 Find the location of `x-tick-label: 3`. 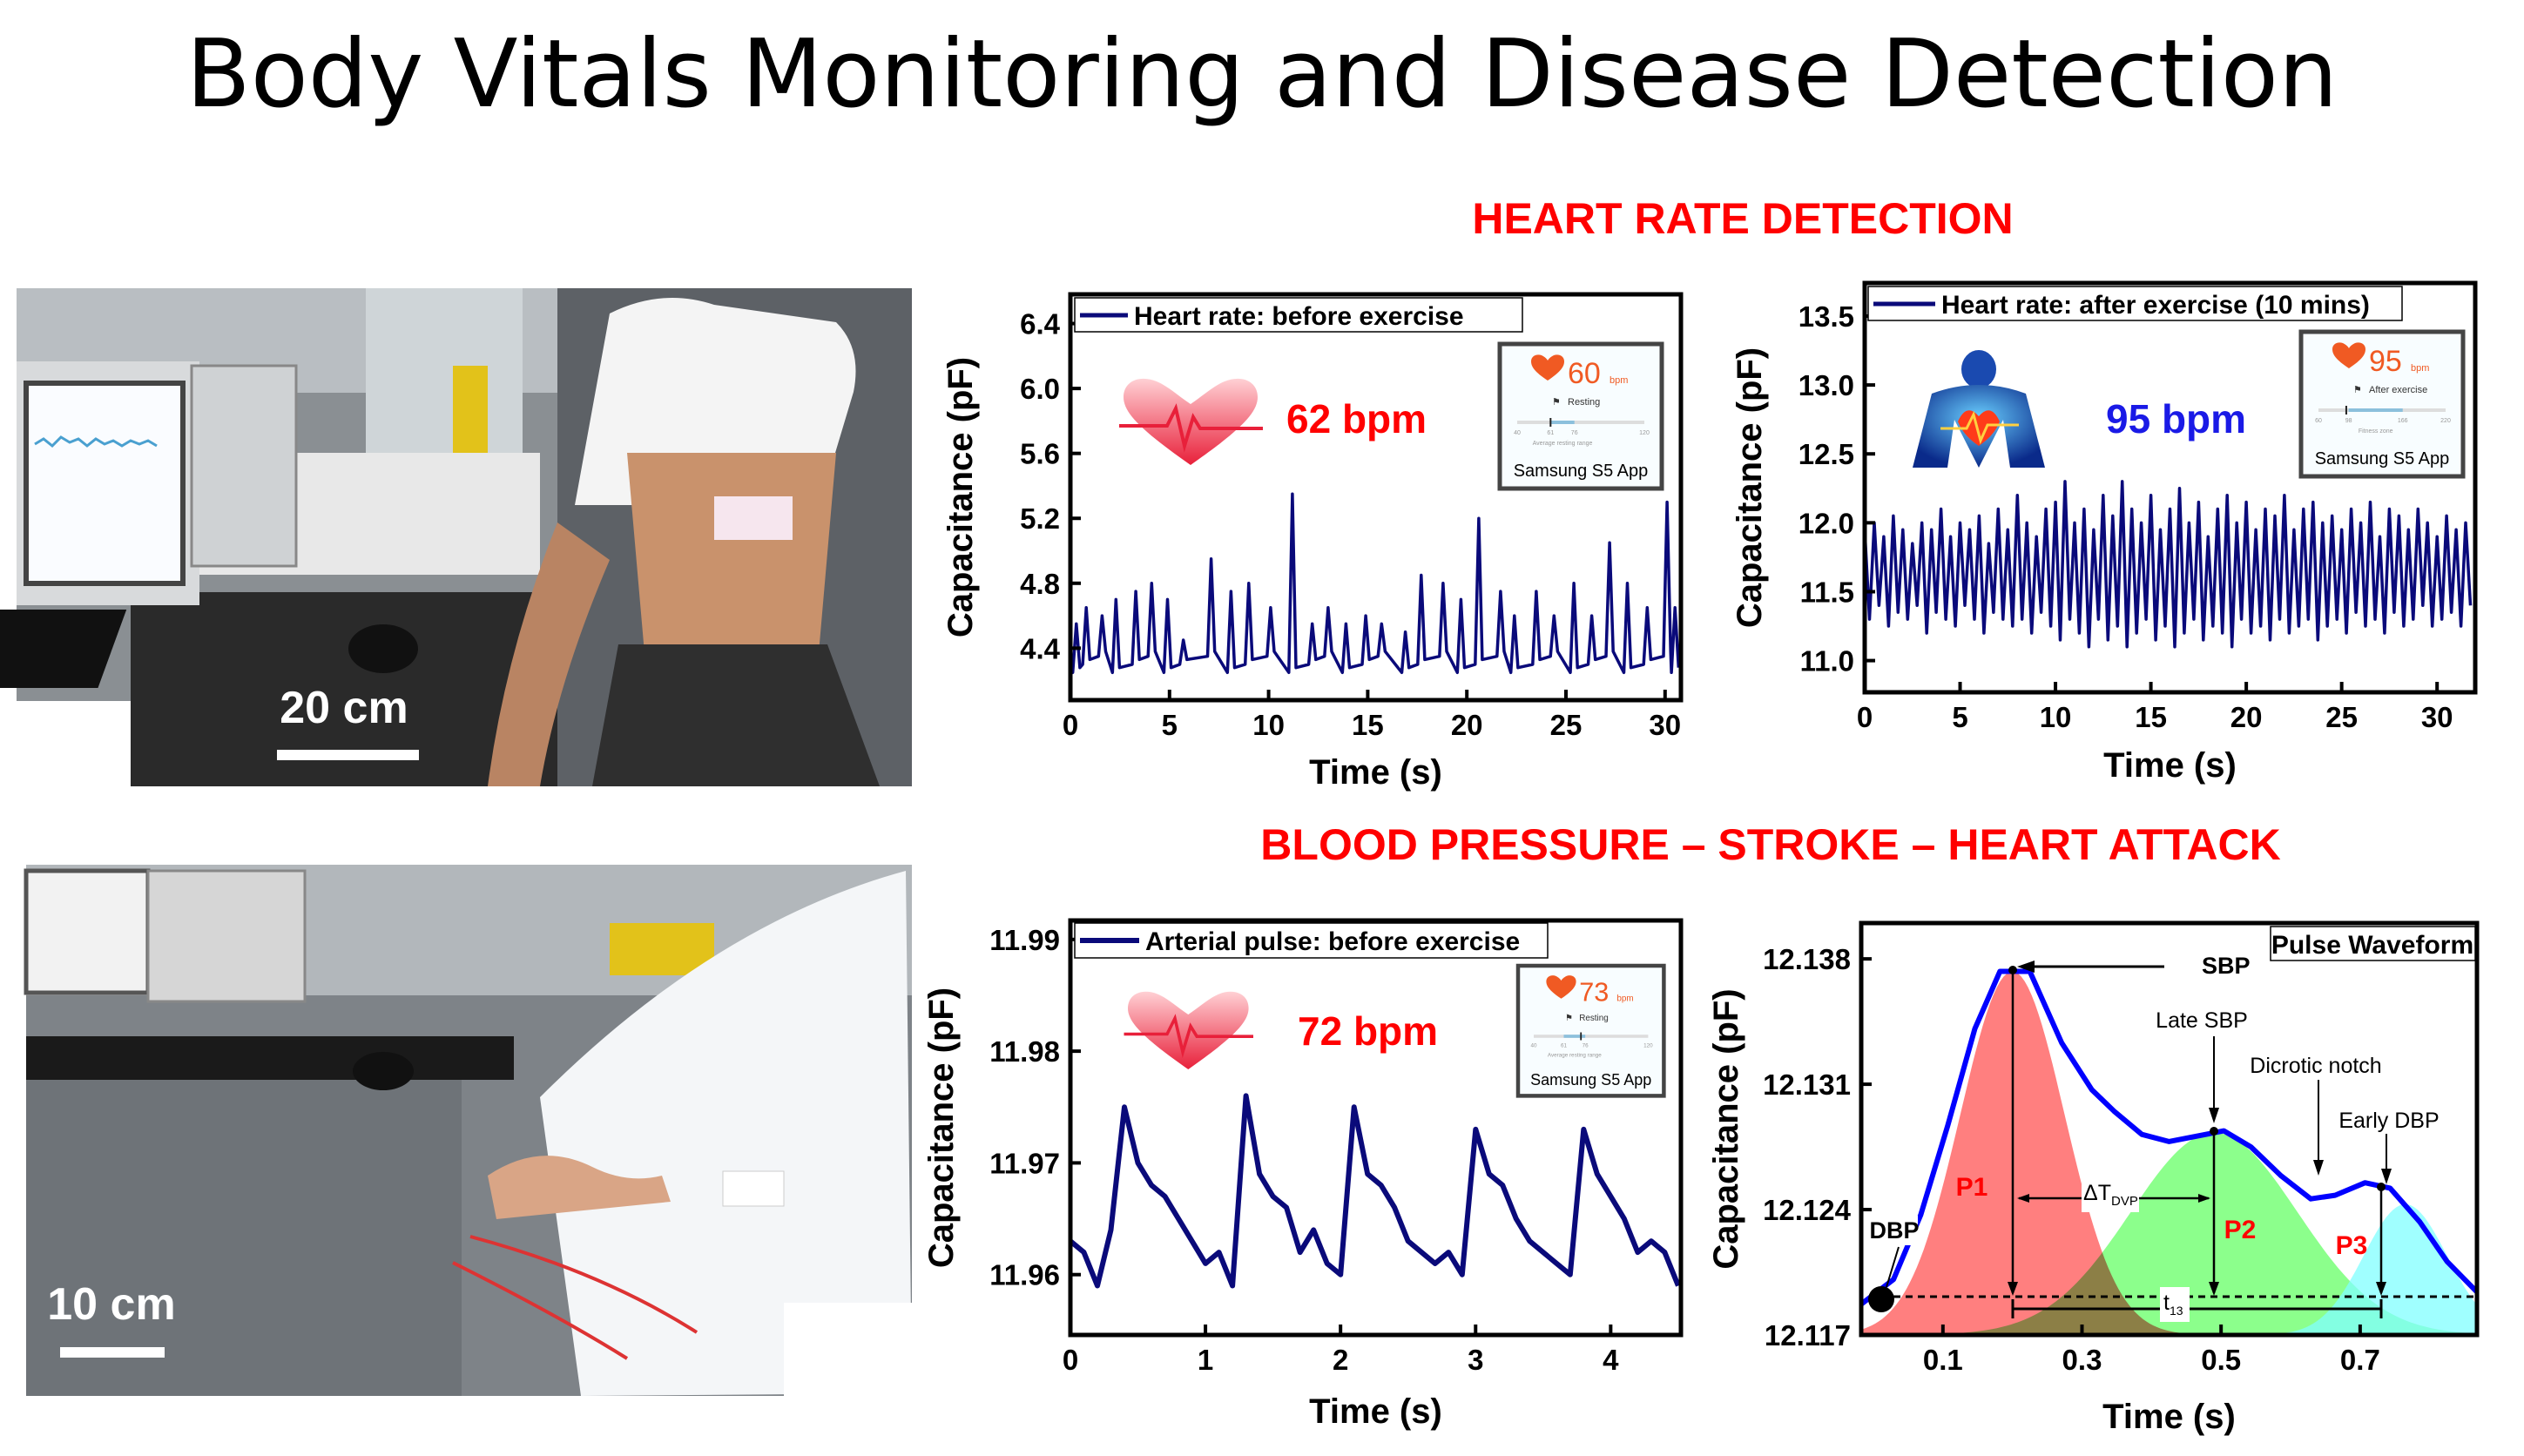

x-tick-label: 3 is located at coordinates (1475, 1360).